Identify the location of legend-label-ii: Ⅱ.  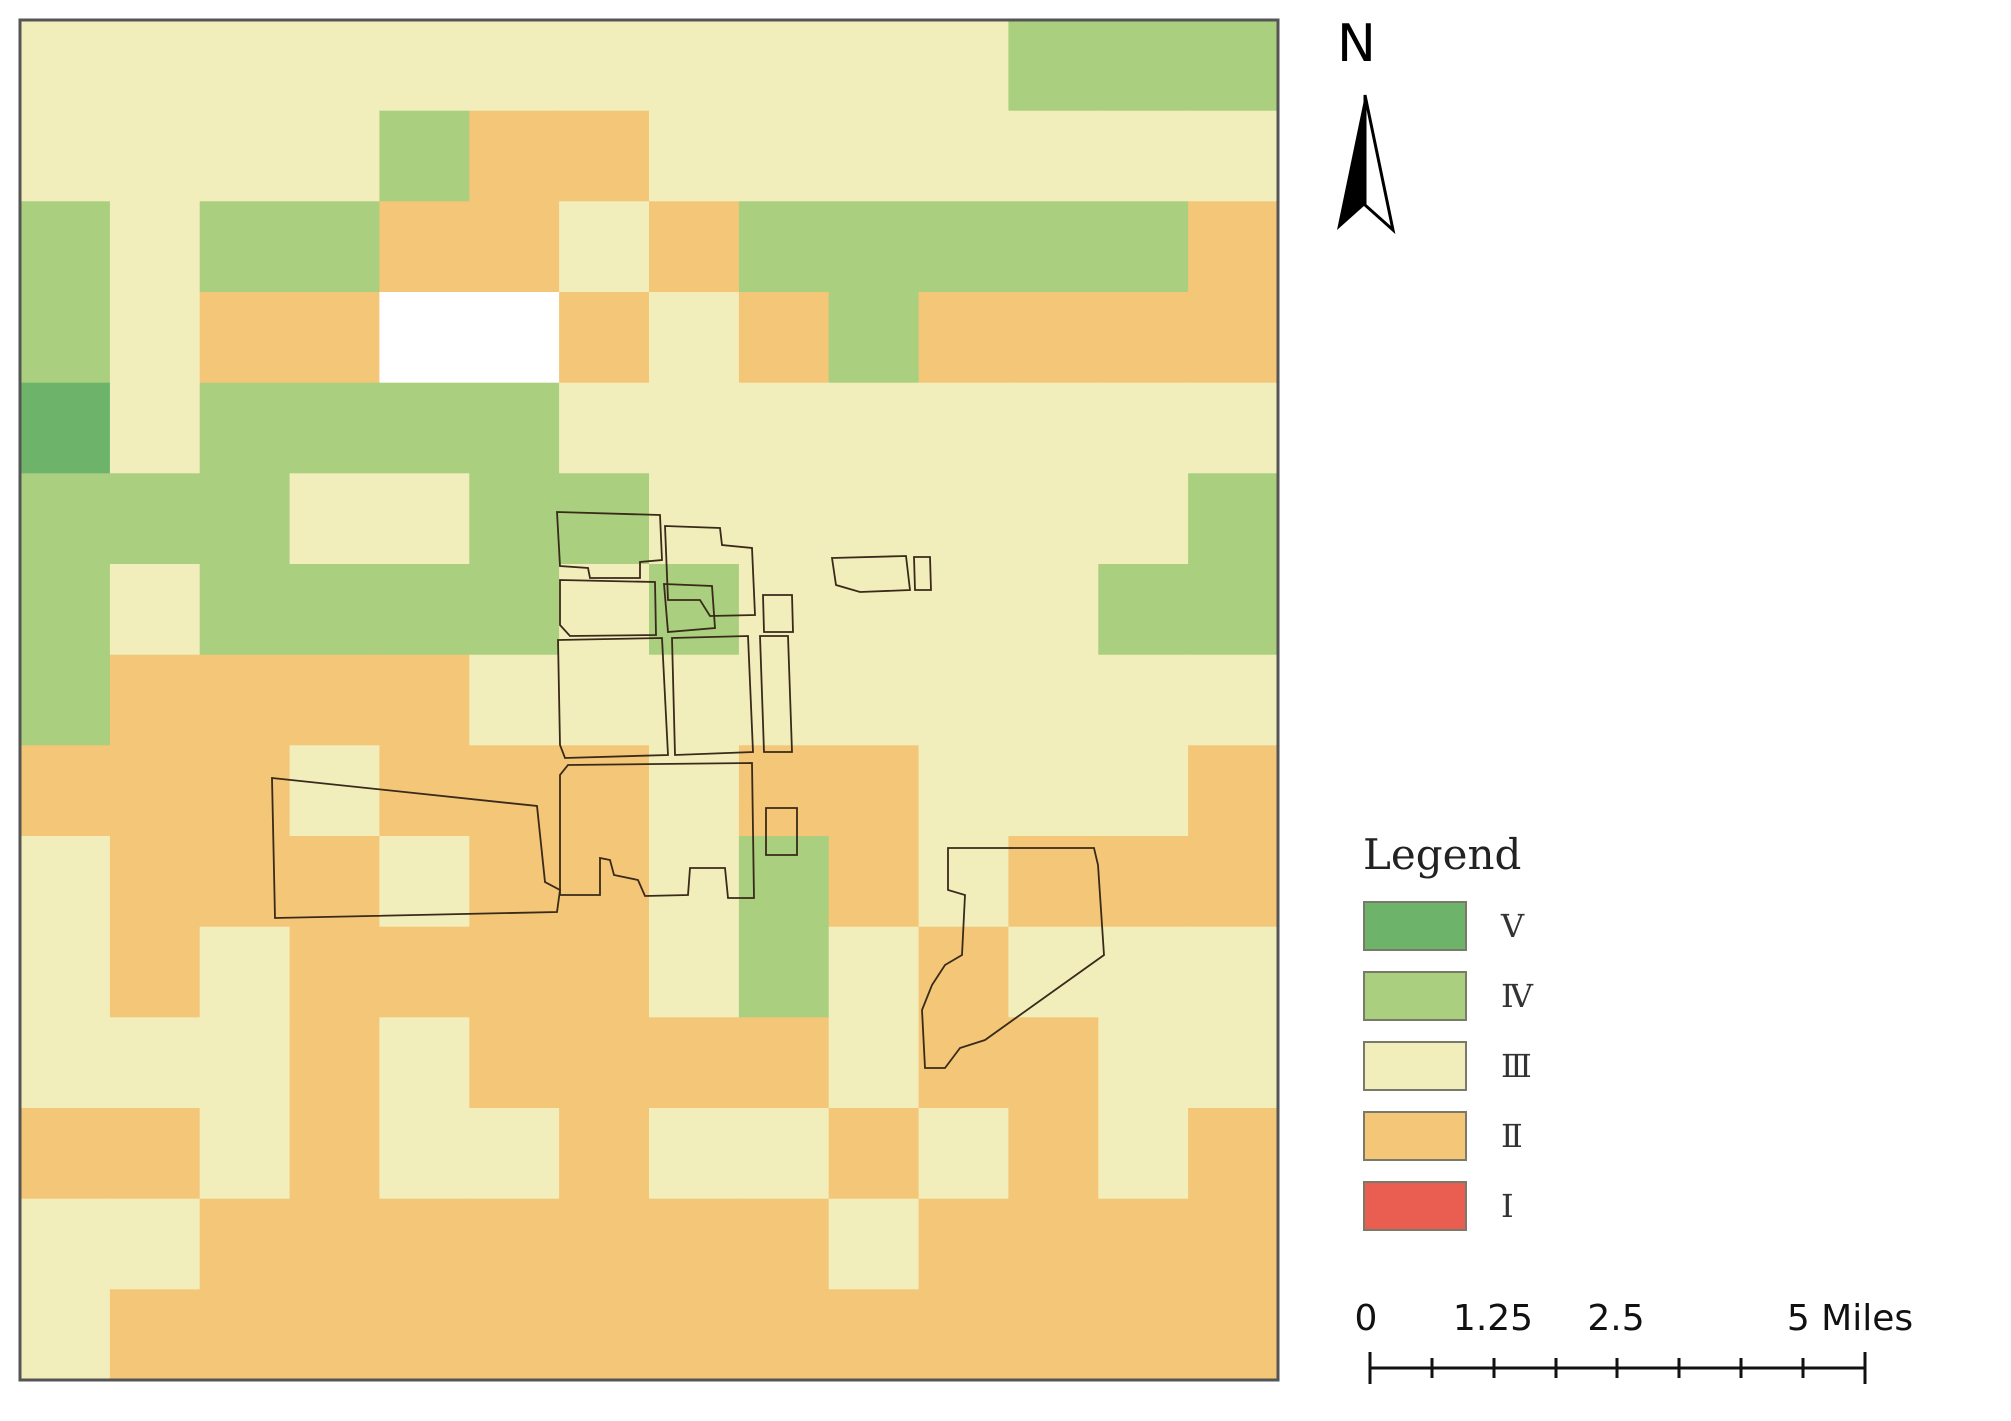
(1512, 1136).